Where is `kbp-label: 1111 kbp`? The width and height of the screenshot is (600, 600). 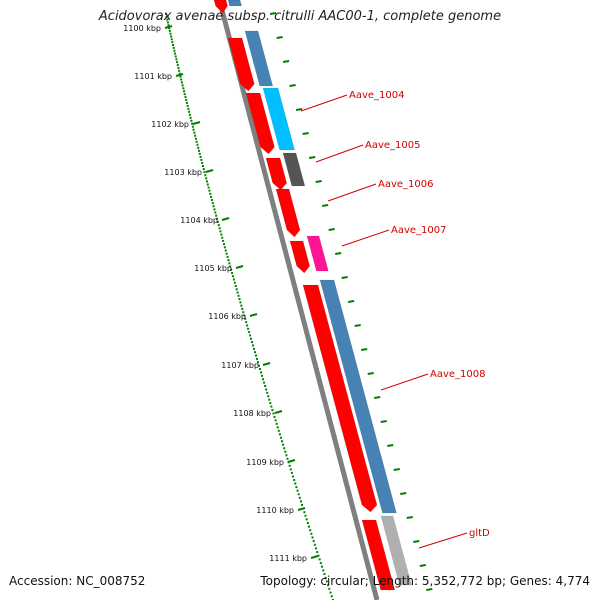 kbp-label: 1111 kbp is located at coordinates (288, 558).